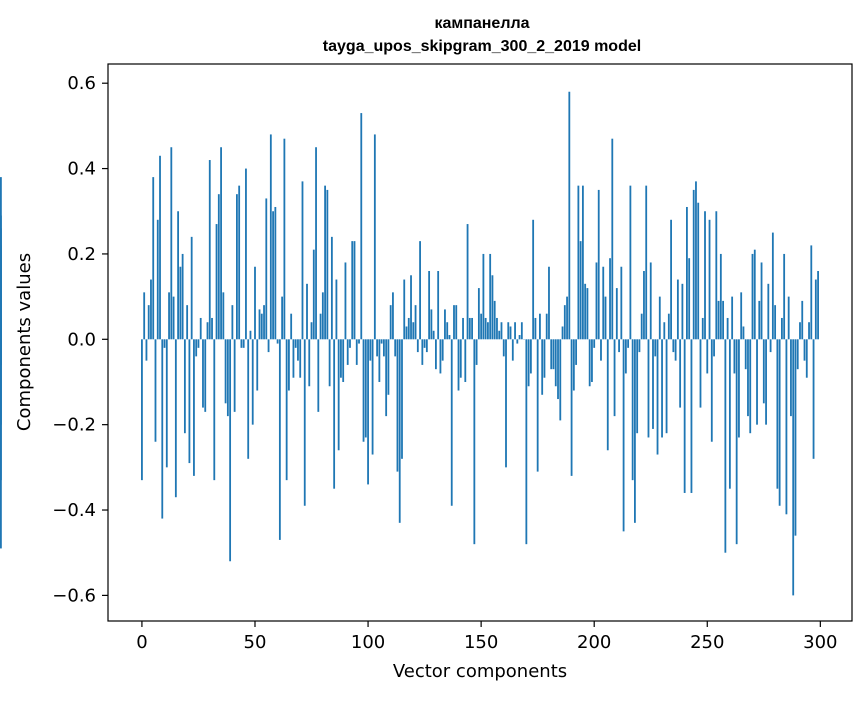 This screenshot has height=701, width=867. What do you see at coordinates (81, 254) in the screenshot?
I see `y-tick-label: 0.2` at bounding box center [81, 254].